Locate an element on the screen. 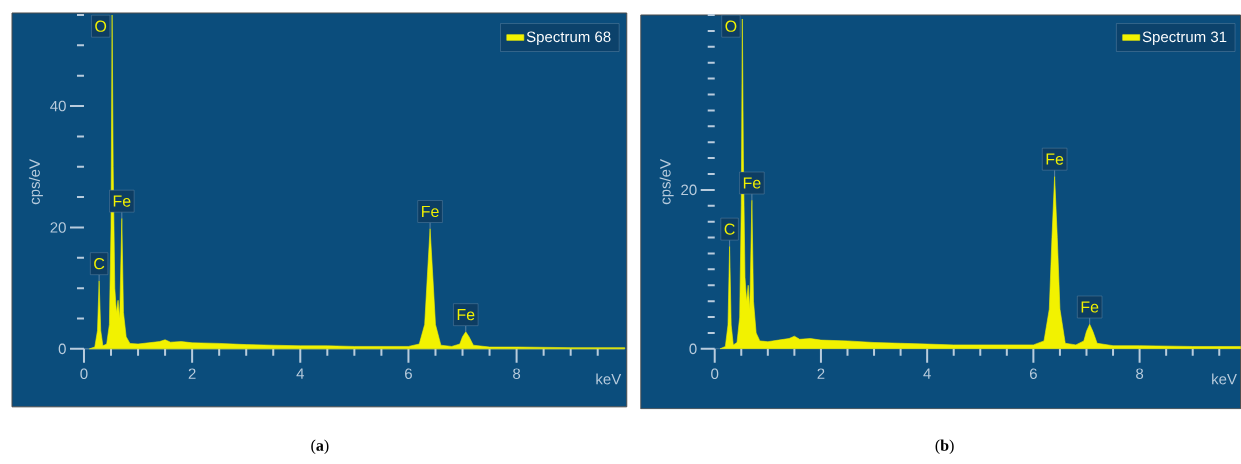 Image resolution: width=1241 pixels, height=464 pixels. text: (a) is located at coordinates (320, 447).